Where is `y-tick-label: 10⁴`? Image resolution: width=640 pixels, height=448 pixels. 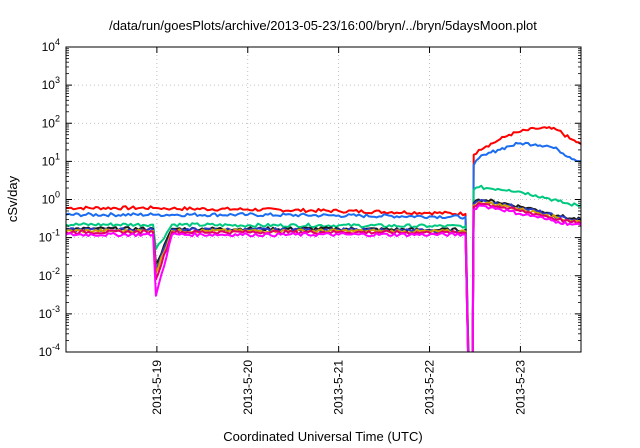 y-tick-label: 10⁴ is located at coordinates (51, 45).